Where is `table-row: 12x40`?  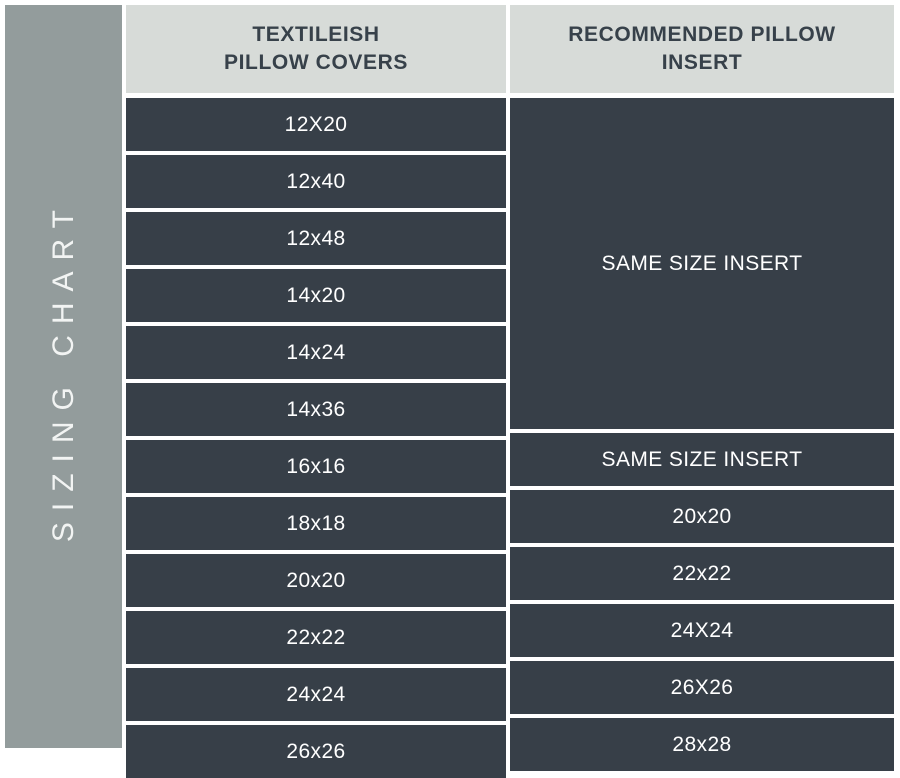
table-row: 12x40 is located at coordinates (316, 181).